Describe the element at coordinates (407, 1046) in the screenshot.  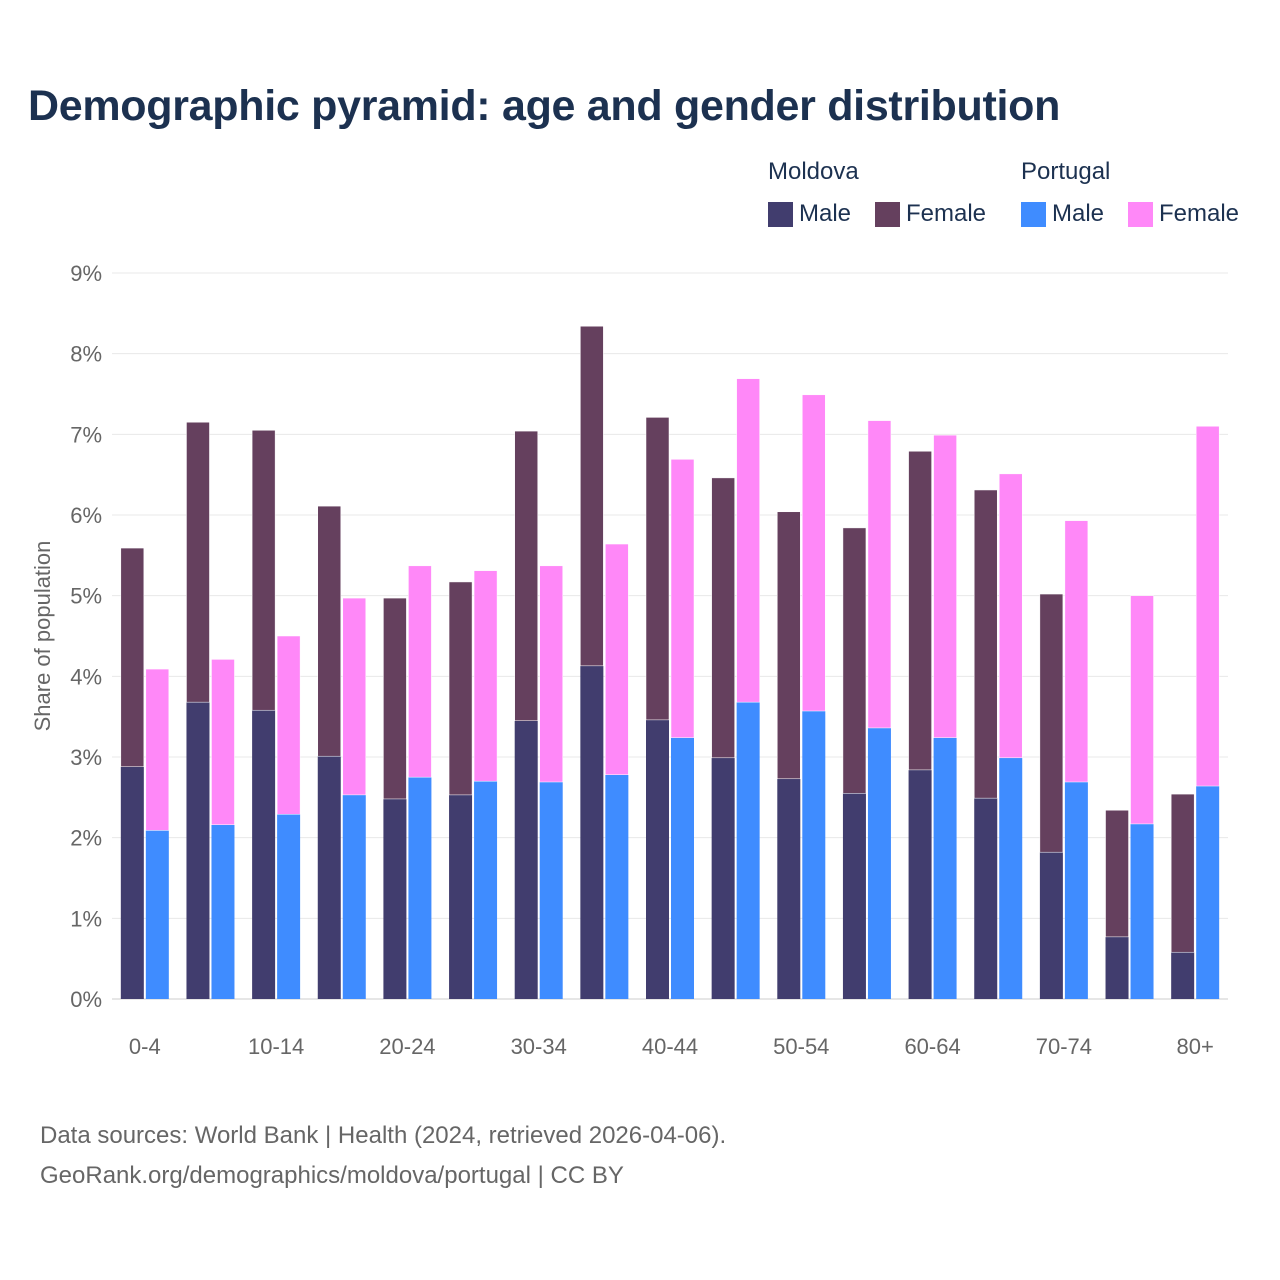
I see `x-tick-label: 20-24` at that location.